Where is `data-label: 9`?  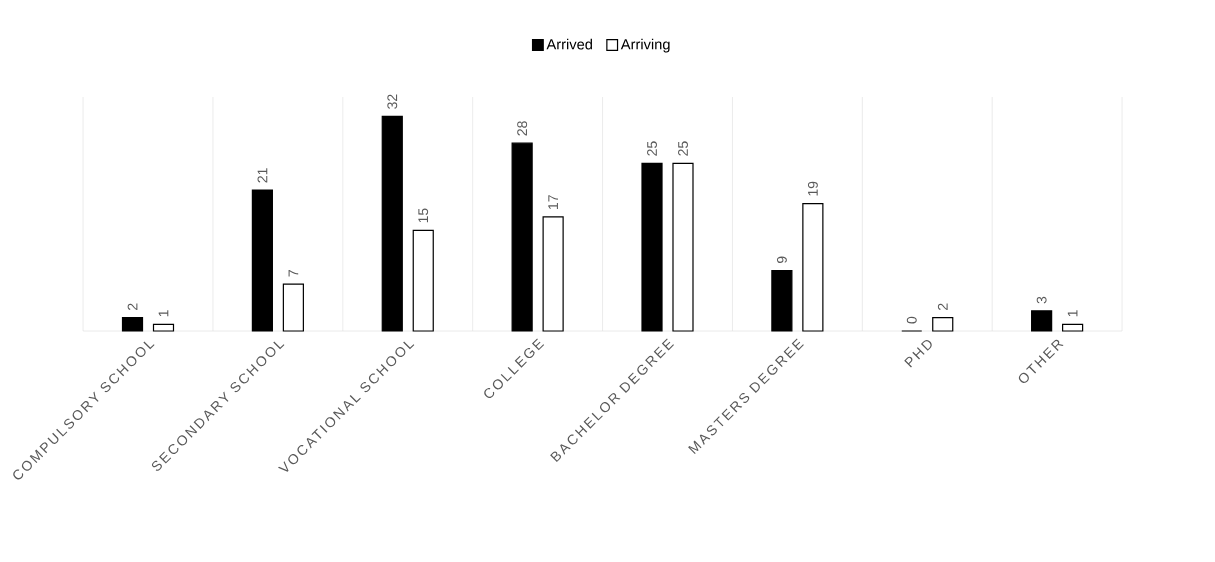
data-label: 9 is located at coordinates (781, 260).